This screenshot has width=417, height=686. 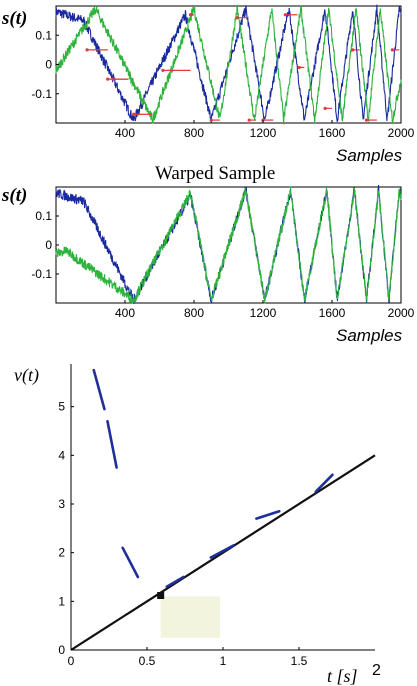 What do you see at coordinates (48, 245) in the screenshot?
I see `panel2-ytick-label: 0` at bounding box center [48, 245].